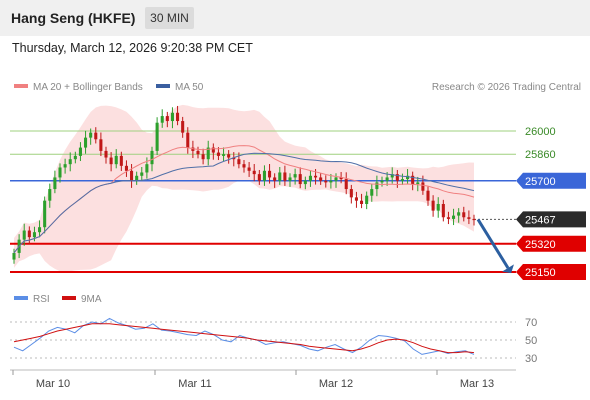 This screenshot has width=590, height=400. What do you see at coordinates (540, 182) in the screenshot?
I see `level-label-25700: 25700` at bounding box center [540, 182].